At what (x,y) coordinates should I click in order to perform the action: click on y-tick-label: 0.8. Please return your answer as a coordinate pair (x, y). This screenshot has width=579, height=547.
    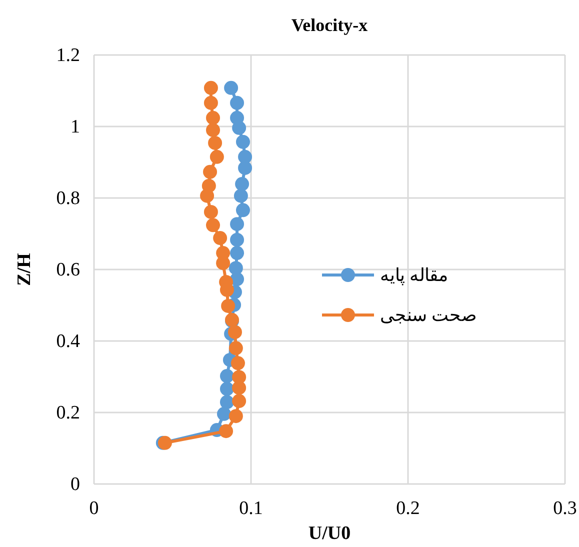
    Looking at the image, I should click on (68, 198).